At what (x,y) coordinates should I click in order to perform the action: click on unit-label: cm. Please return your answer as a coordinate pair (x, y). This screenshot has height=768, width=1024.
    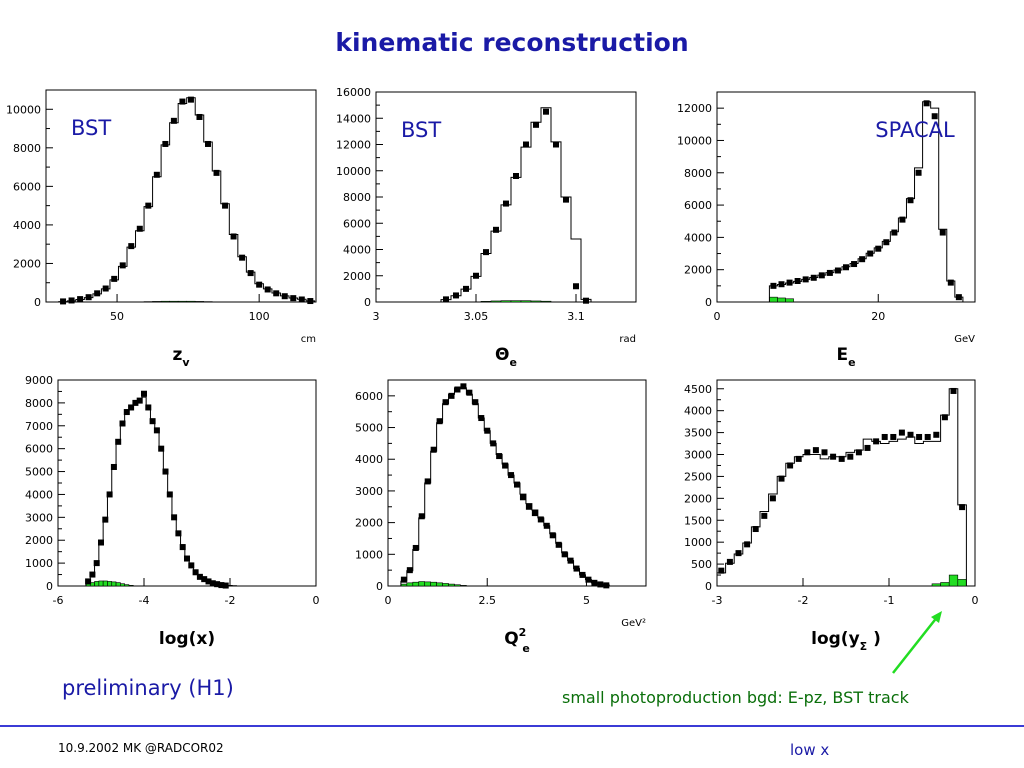
    Looking at the image, I should click on (308, 339).